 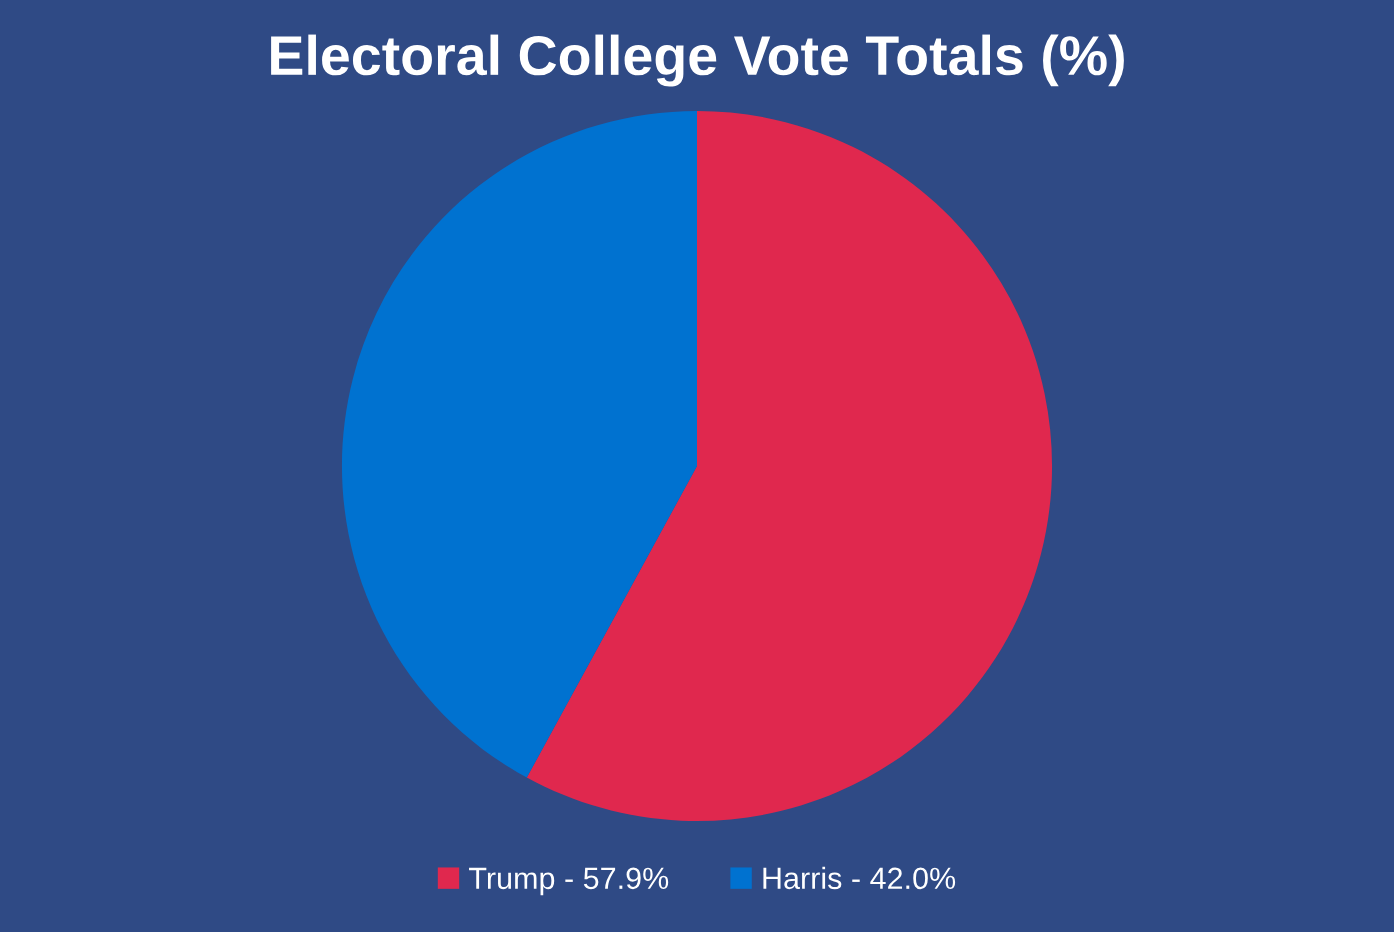 What do you see at coordinates (697, 60) in the screenshot?
I see `chart-title: Electoral College Vote Totals (%)` at bounding box center [697, 60].